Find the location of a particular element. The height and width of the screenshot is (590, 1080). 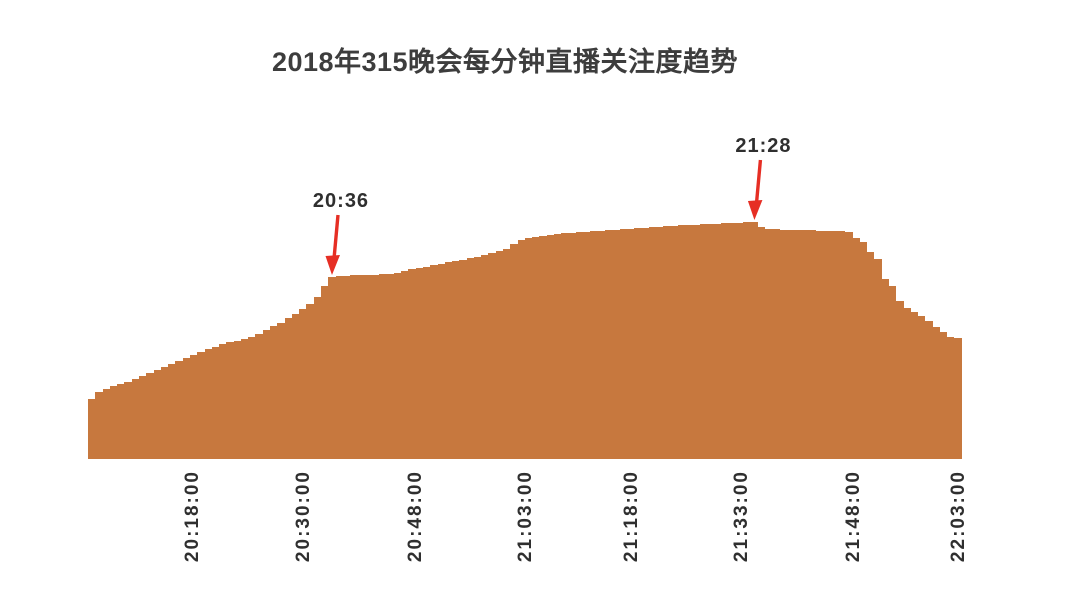

x-tick-label: 22:03:00 is located at coordinates (959, 516).